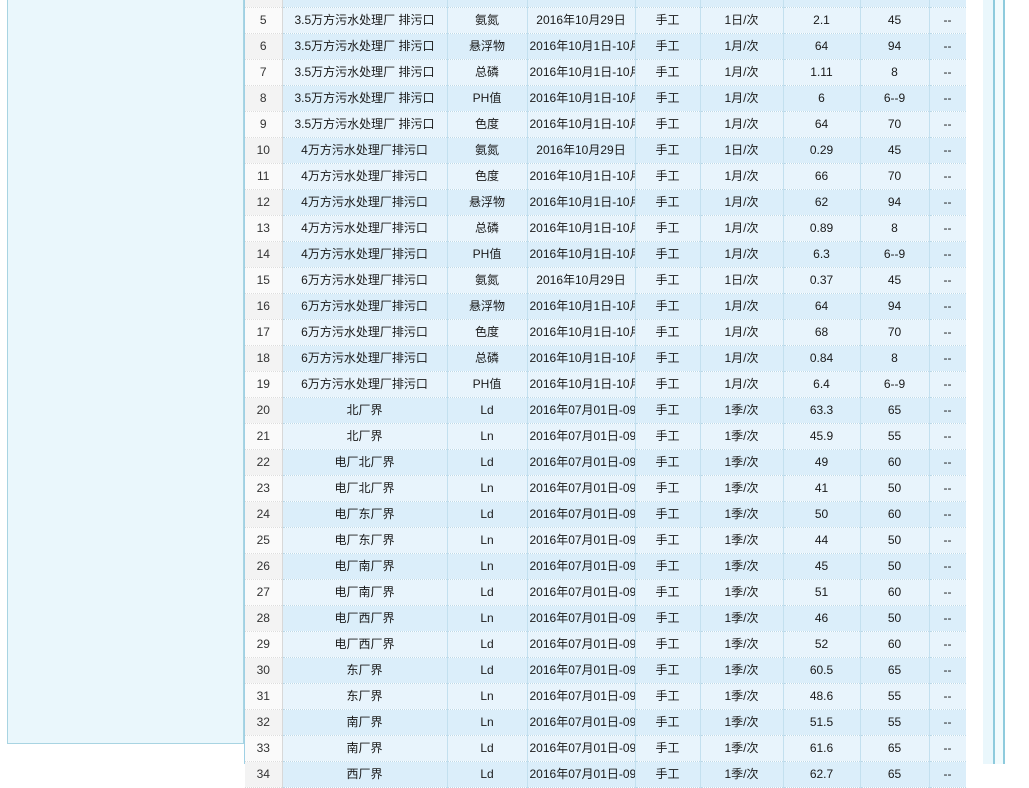 The image size is (1029, 788). I want to click on table-row: 23 电厂北厂界 Ln 2016年07月01日-09 手工 1季/次 41 50 --, so click(605, 488).